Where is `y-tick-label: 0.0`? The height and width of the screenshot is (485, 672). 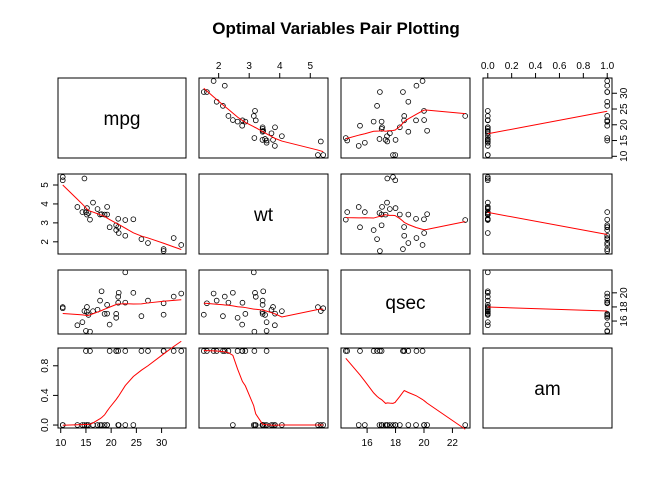
y-tick-label: 0.0 is located at coordinates (45, 425).